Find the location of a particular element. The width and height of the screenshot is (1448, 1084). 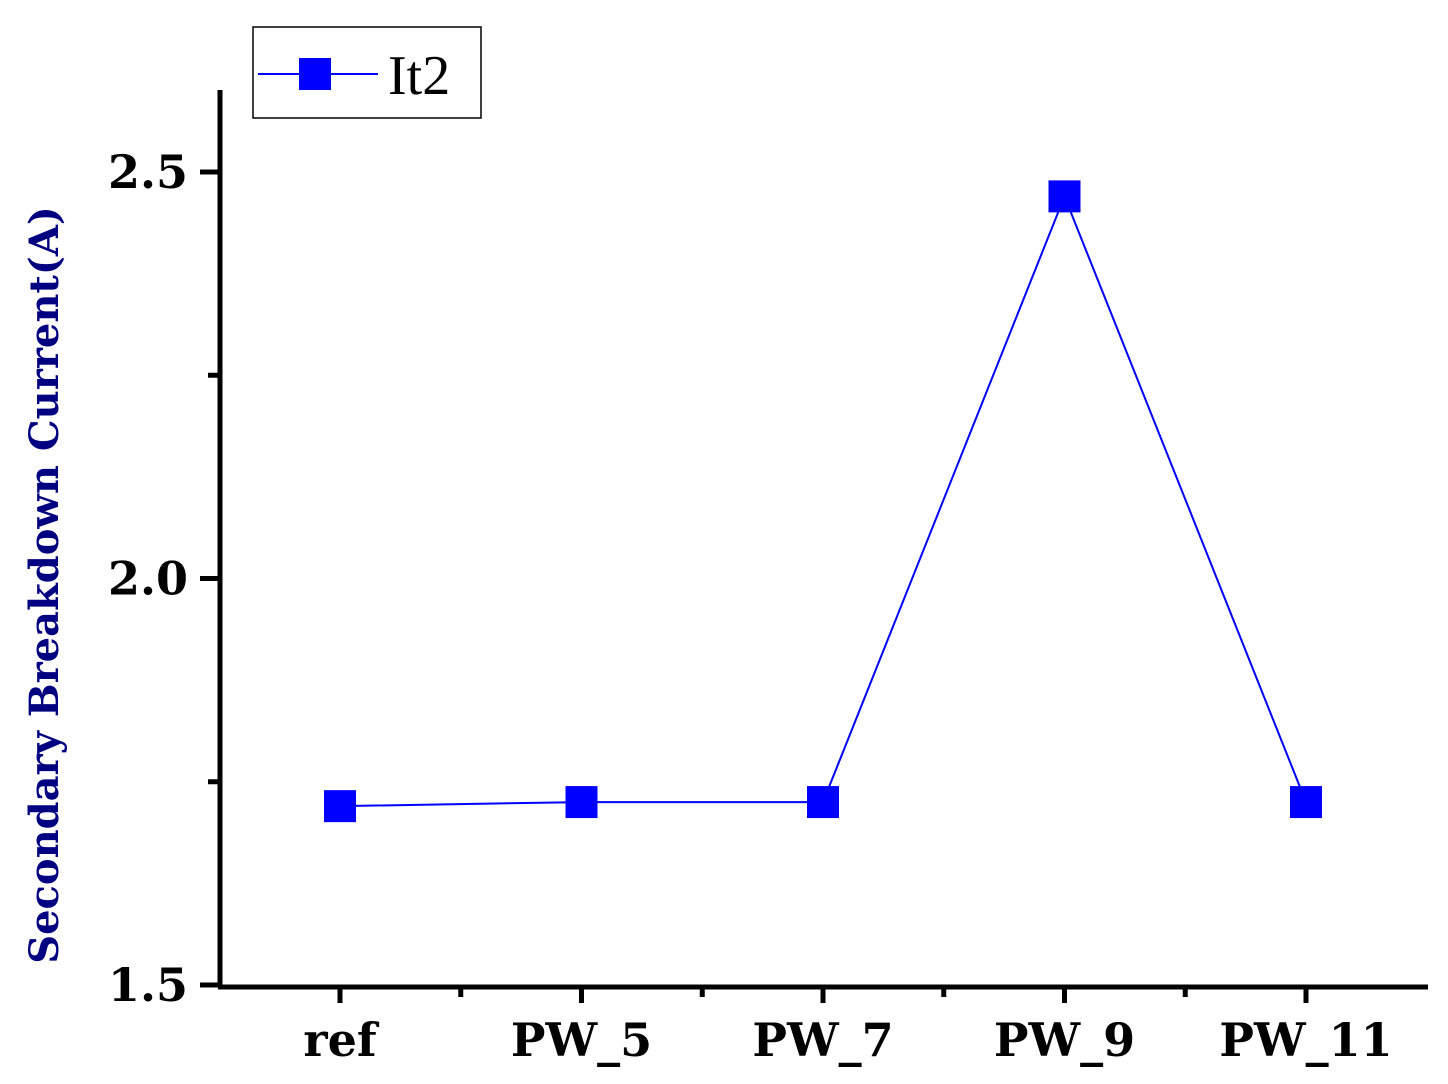

legend-box is located at coordinates (367, 72).